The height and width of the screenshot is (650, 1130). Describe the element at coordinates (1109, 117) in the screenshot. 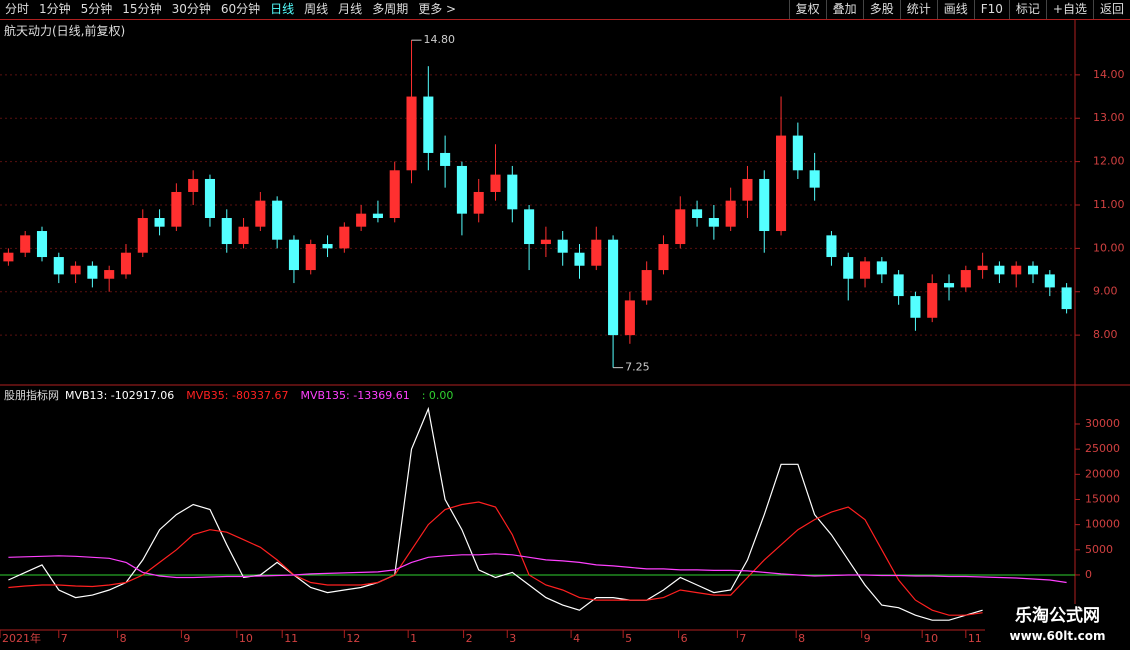

I see `y-tick-label: 13.00` at that location.